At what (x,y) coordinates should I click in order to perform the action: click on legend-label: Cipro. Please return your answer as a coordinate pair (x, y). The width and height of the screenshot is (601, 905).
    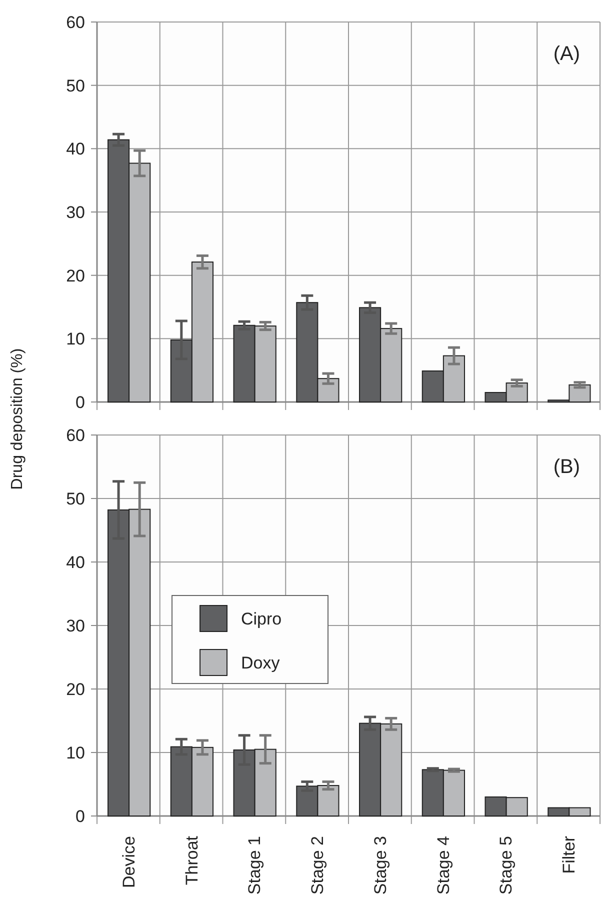
    Looking at the image, I should click on (261, 619).